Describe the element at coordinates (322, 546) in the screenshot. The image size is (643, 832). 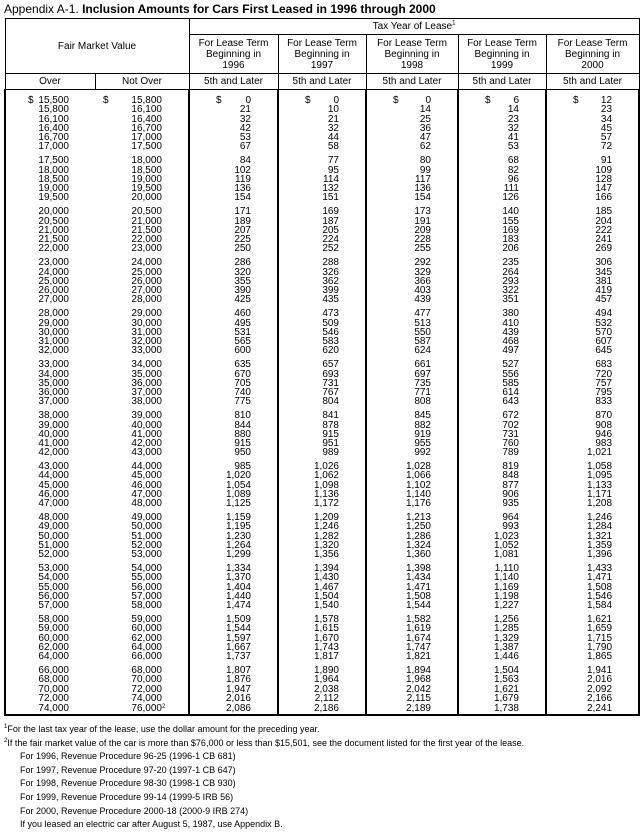
I see `table-row: 51,000 52,000 1,264 1,320 1,324 1,052 1,359` at that location.